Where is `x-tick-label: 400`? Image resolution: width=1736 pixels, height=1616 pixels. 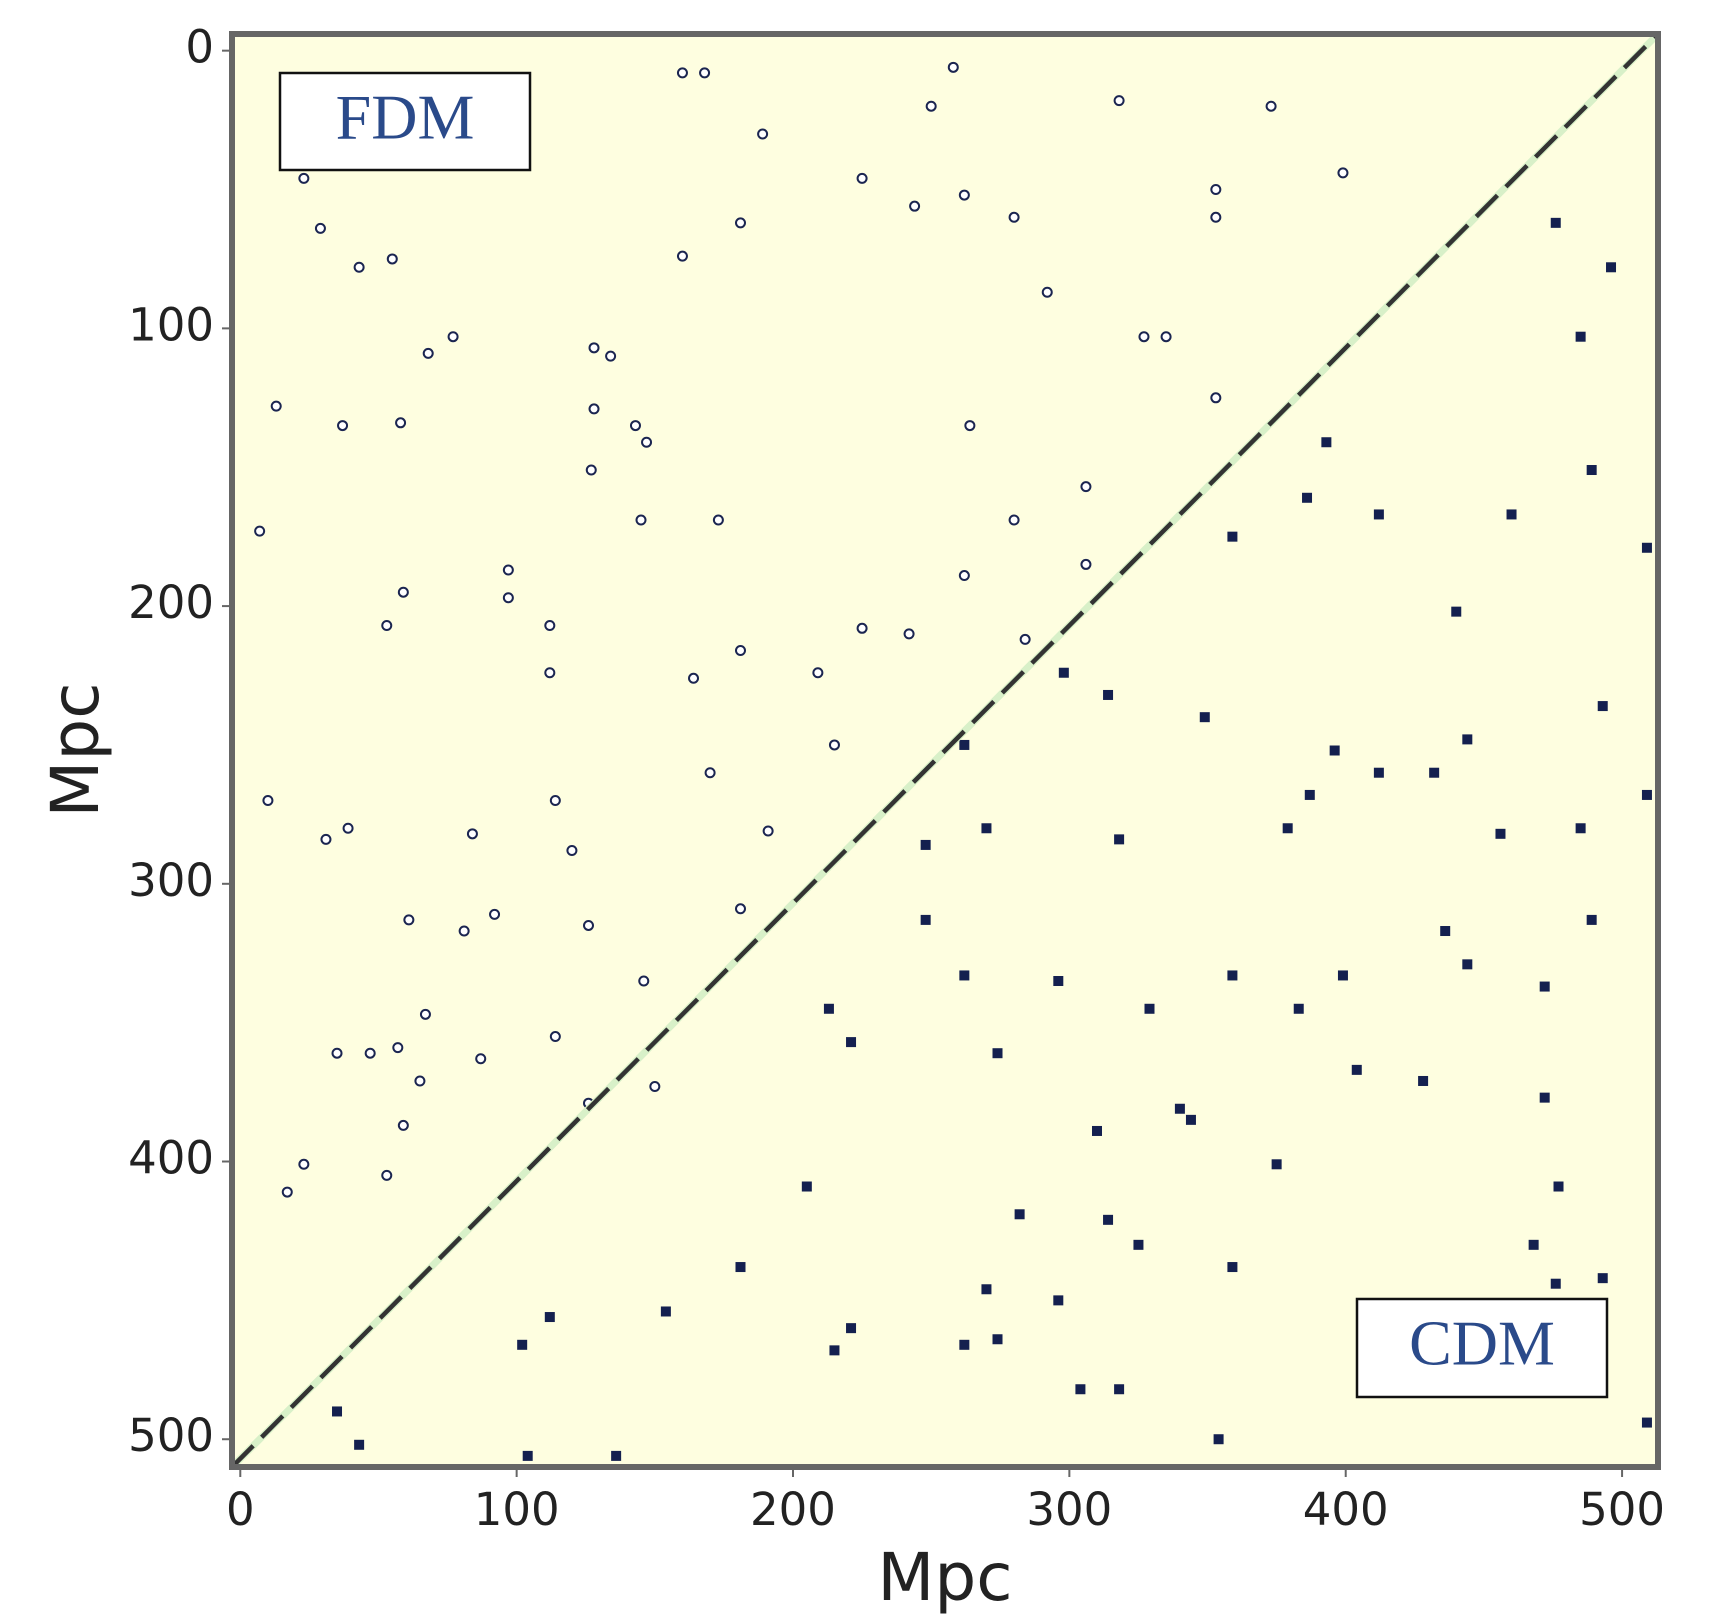 x-tick-label: 400 is located at coordinates (1346, 1509).